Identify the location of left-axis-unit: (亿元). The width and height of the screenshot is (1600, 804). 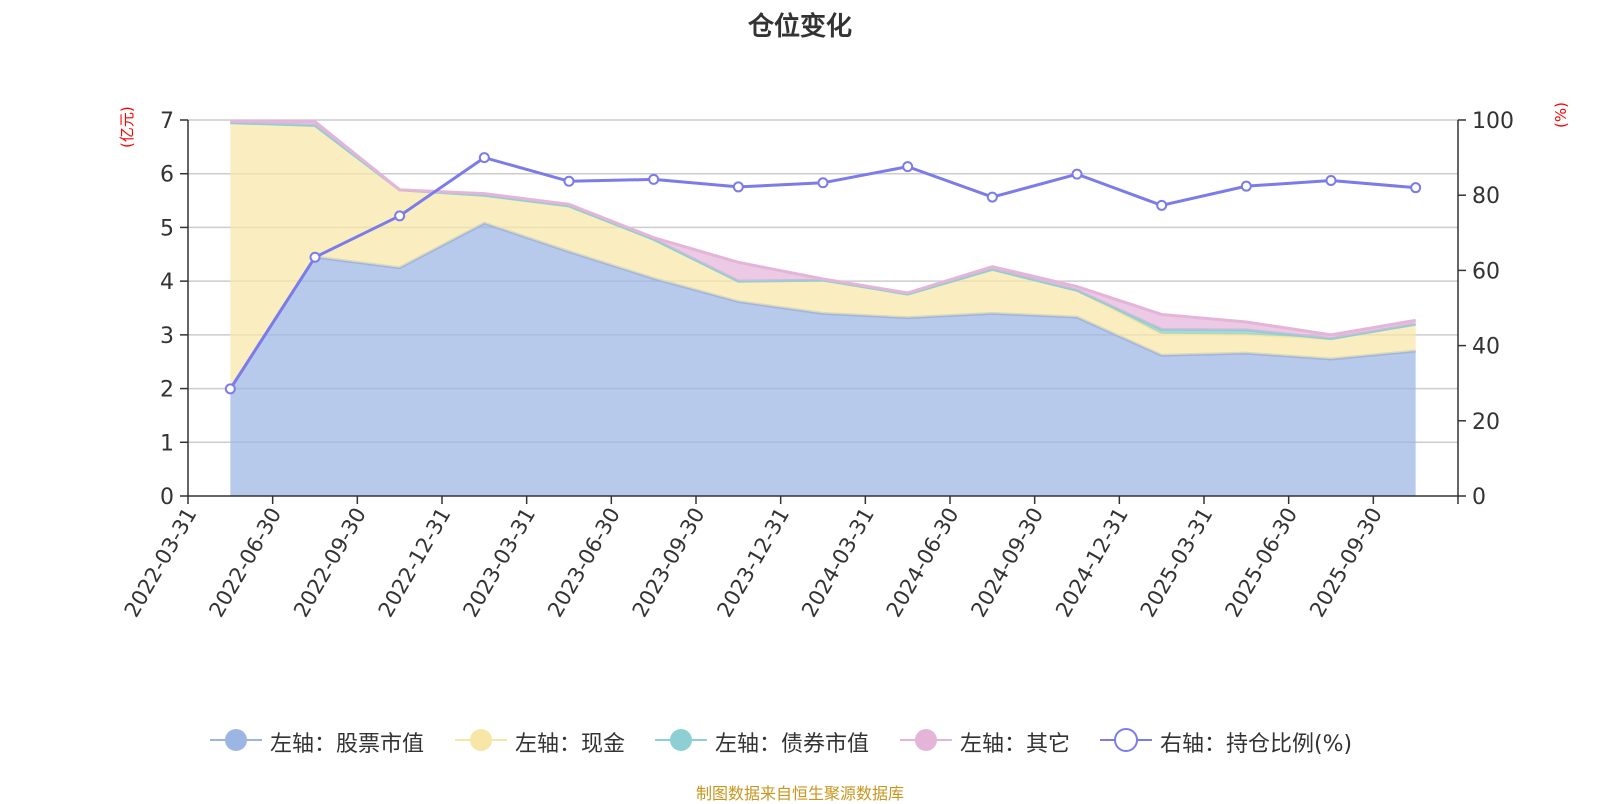
(127, 127).